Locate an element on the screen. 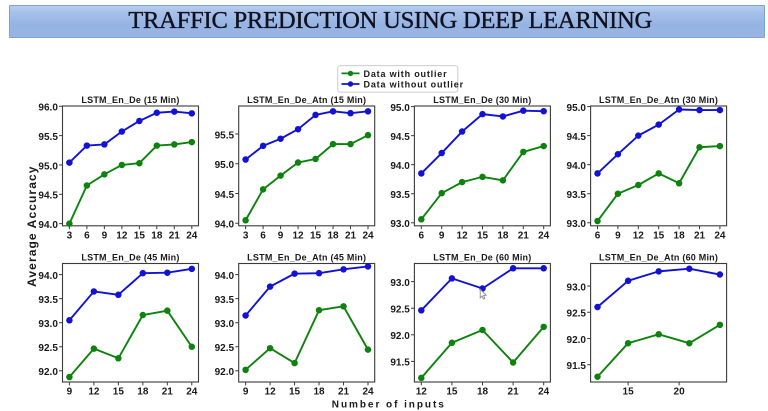  svg-text: Number of inputs is located at coordinates (389, 405).